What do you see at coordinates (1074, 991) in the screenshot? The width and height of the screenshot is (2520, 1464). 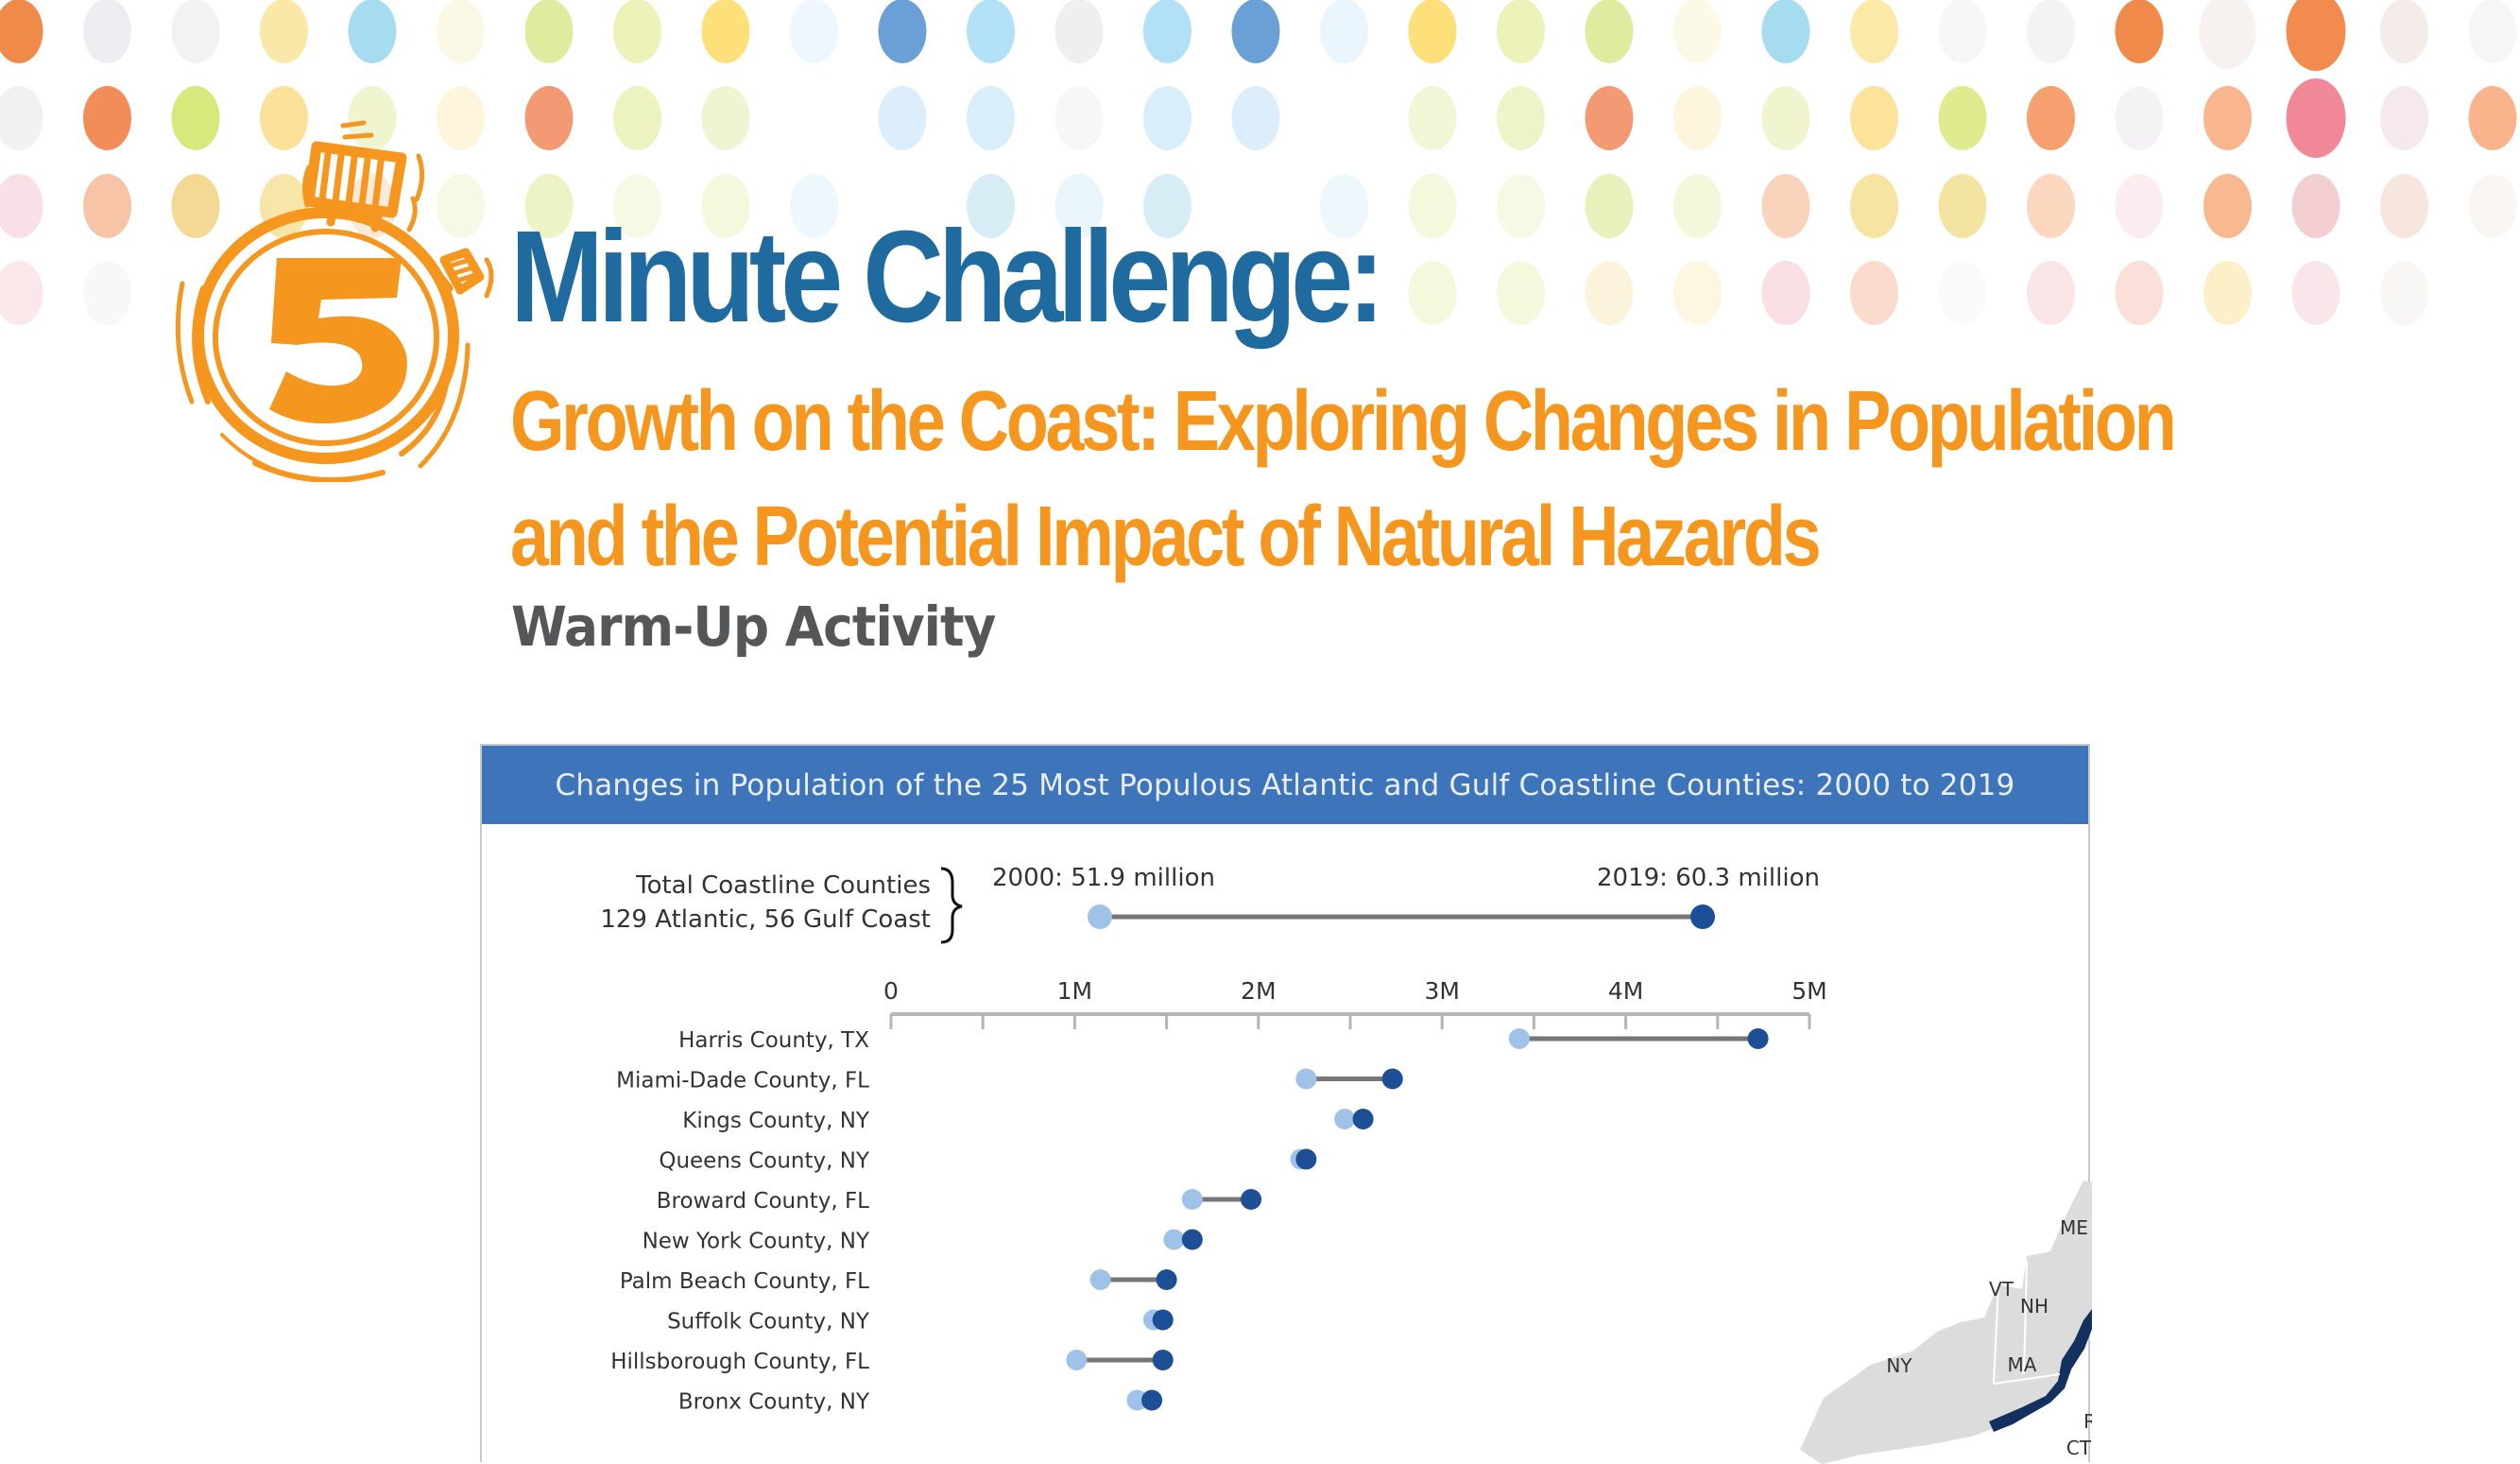 I see `x-axis-tick-label: 1M` at bounding box center [1074, 991].